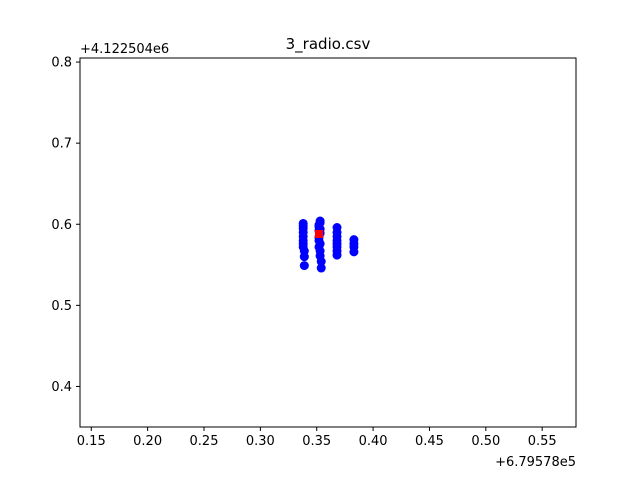 Image resolution: width=640 pixels, height=480 pixels. I want to click on x-tick-label: 0.50, so click(485, 441).